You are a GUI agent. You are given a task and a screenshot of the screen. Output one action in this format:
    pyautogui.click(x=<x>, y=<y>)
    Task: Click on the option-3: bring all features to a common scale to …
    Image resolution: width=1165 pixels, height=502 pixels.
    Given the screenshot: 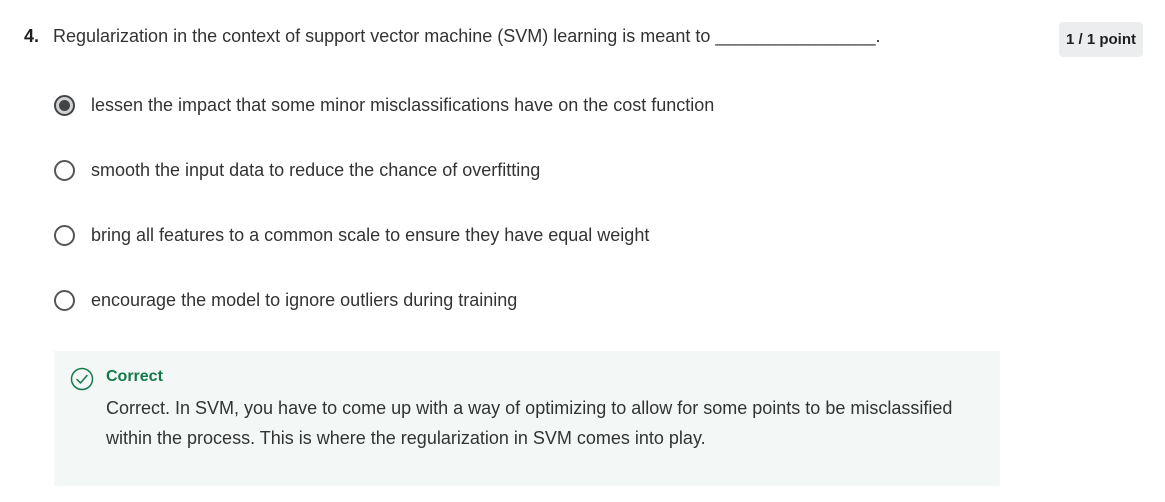 What is the action you would take?
    pyautogui.click(x=351, y=235)
    